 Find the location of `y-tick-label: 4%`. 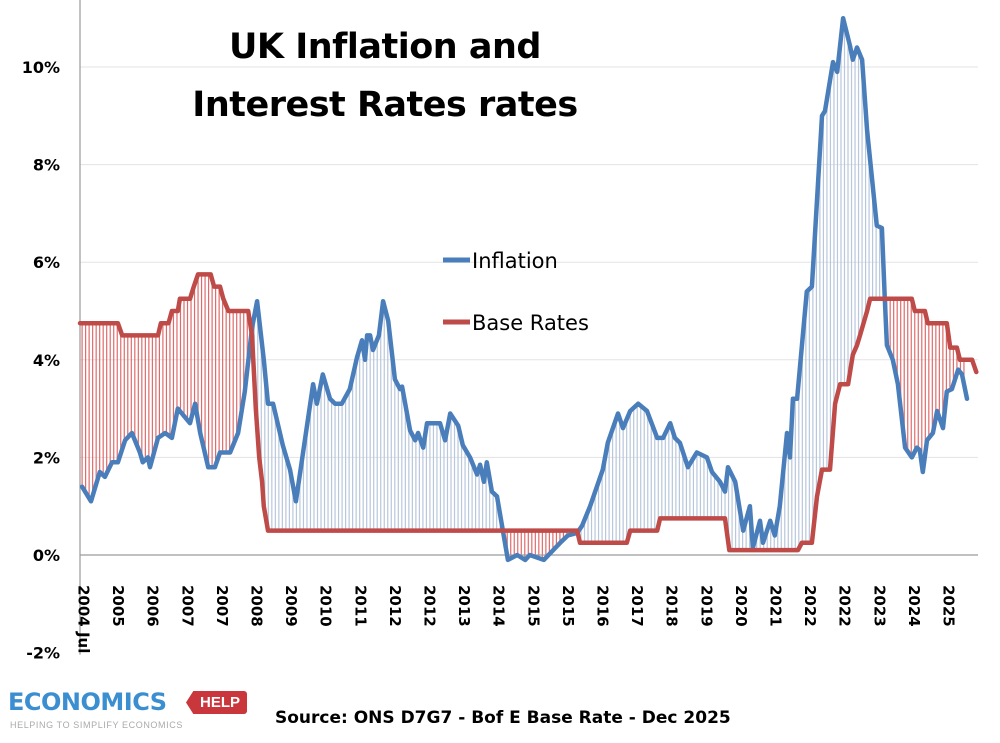

y-tick-label: 4% is located at coordinates (46, 360).